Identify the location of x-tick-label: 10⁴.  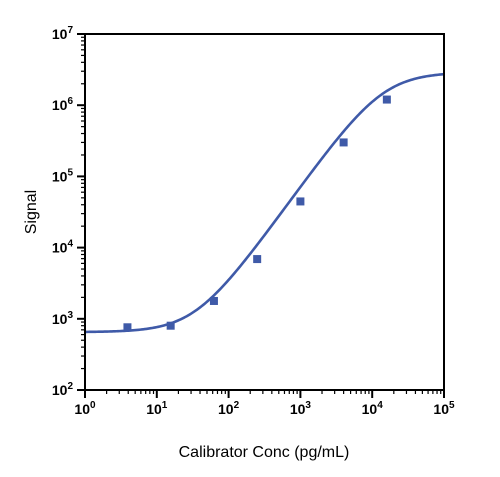
(373, 408).